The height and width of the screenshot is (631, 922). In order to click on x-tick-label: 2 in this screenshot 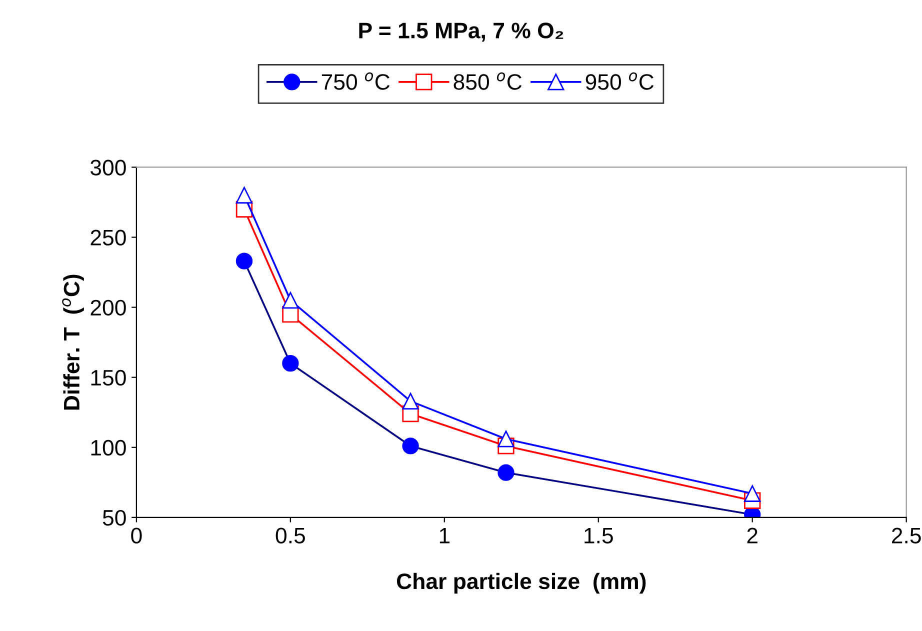, I will do `click(752, 536)`.